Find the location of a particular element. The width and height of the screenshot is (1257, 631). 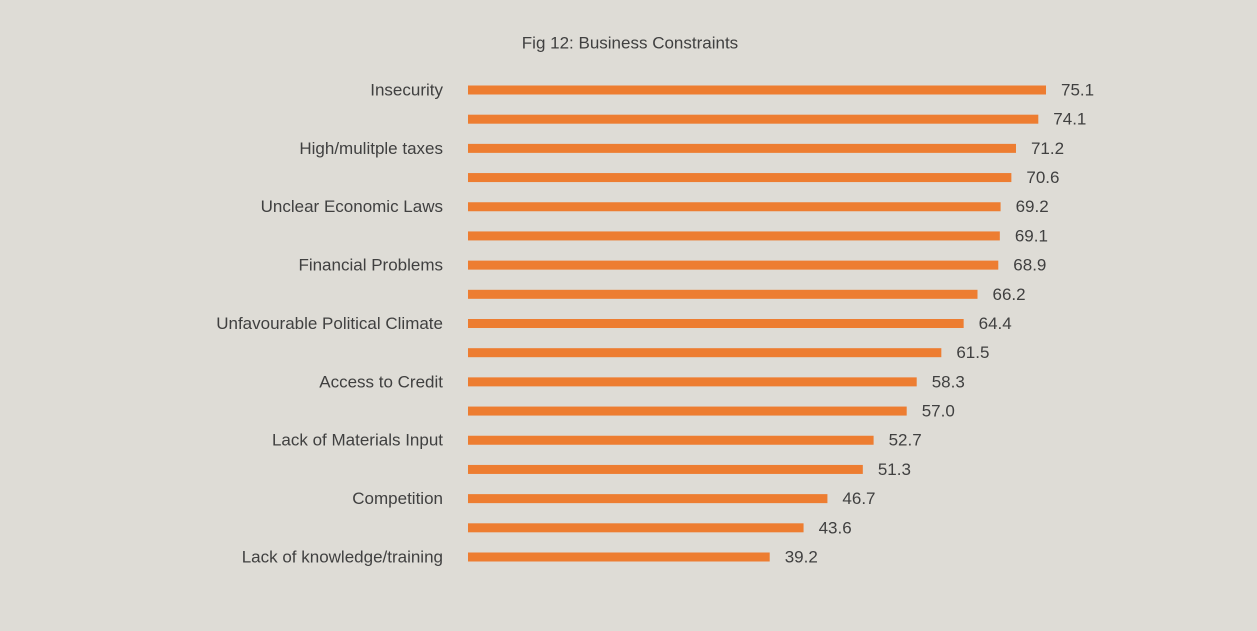

value-label: 68.9 is located at coordinates (1029, 265).